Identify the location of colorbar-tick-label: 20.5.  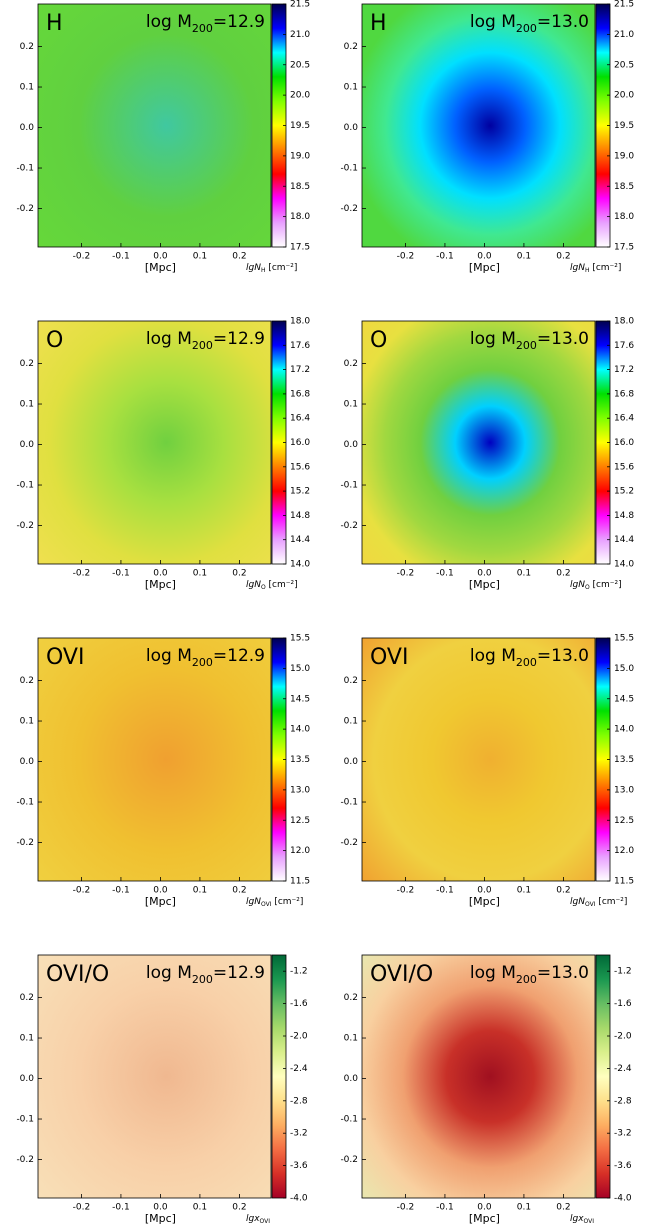
(300, 65).